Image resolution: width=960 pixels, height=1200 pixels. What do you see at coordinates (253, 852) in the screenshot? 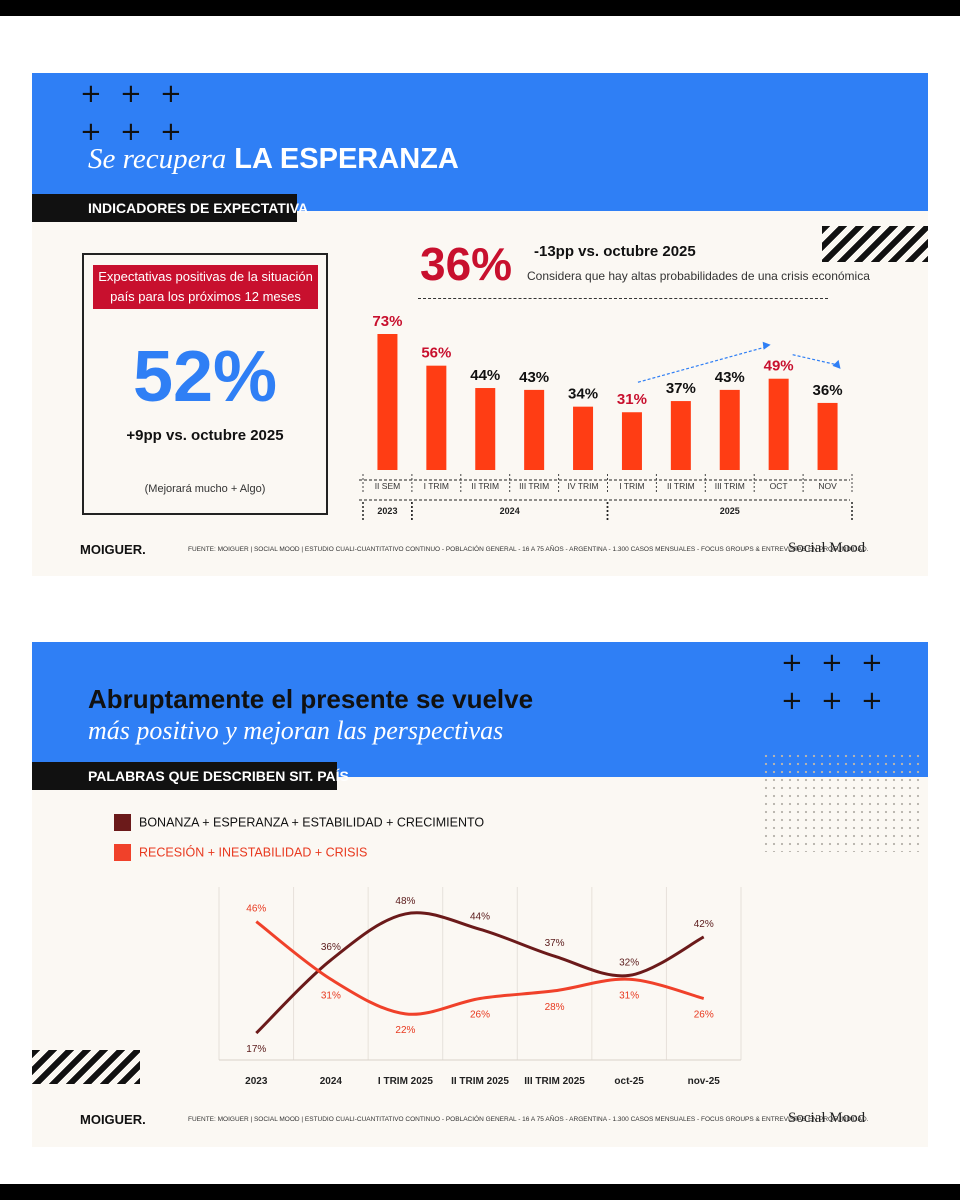
I see `legend-label: RECESIÓN + INESTABILIDAD + CRISIS` at bounding box center [253, 852].